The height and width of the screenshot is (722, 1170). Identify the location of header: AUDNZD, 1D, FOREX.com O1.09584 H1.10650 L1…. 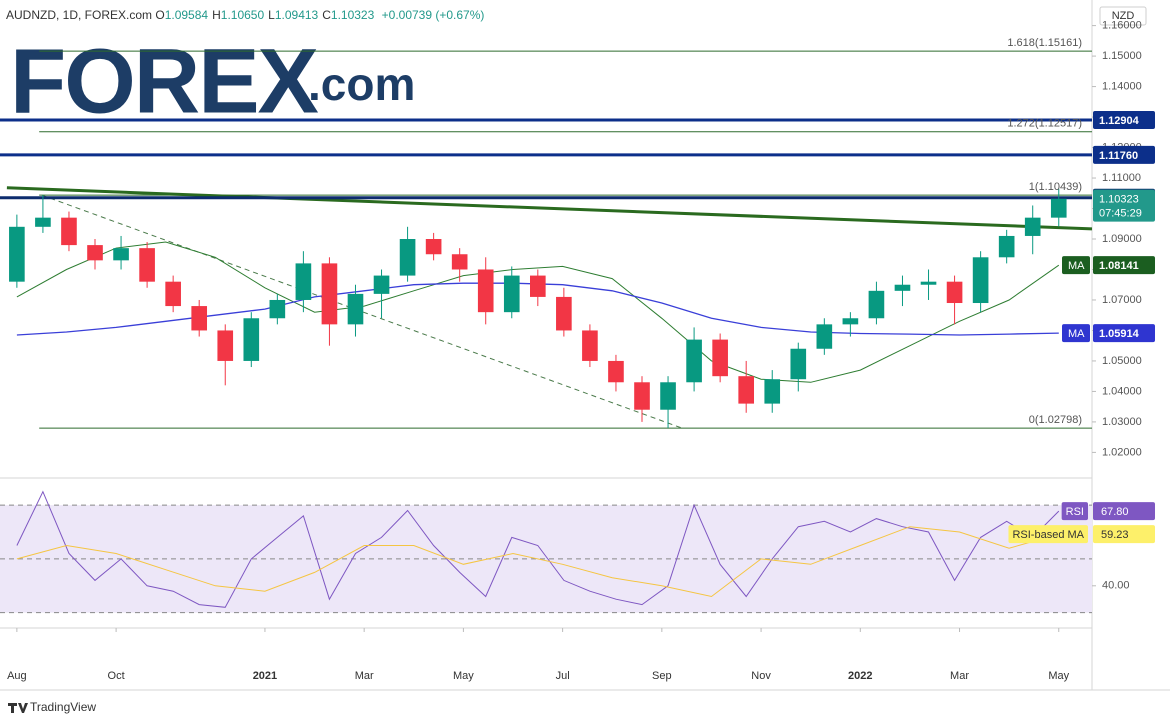
(245, 15).